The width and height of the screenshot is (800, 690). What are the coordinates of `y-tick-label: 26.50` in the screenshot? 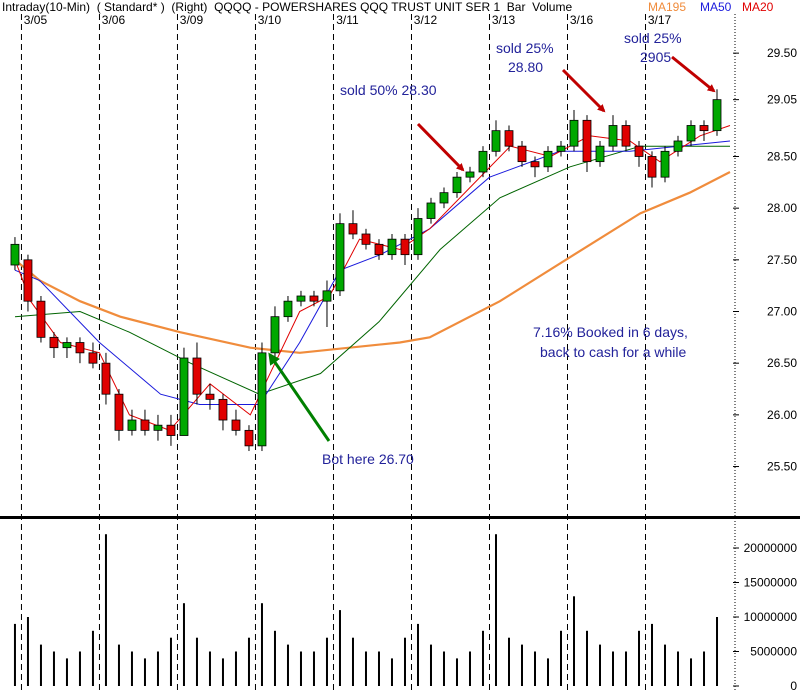 It's located at (782, 363).